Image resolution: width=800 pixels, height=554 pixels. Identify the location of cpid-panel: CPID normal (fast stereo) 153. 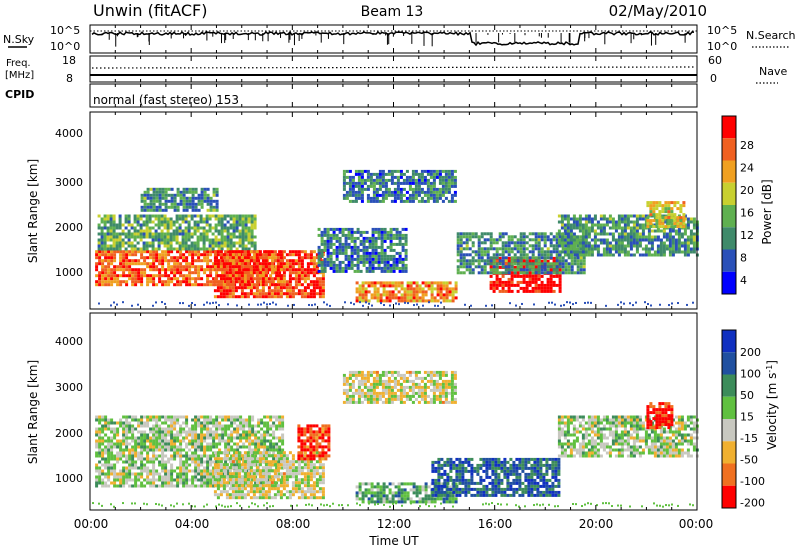
(351, 95).